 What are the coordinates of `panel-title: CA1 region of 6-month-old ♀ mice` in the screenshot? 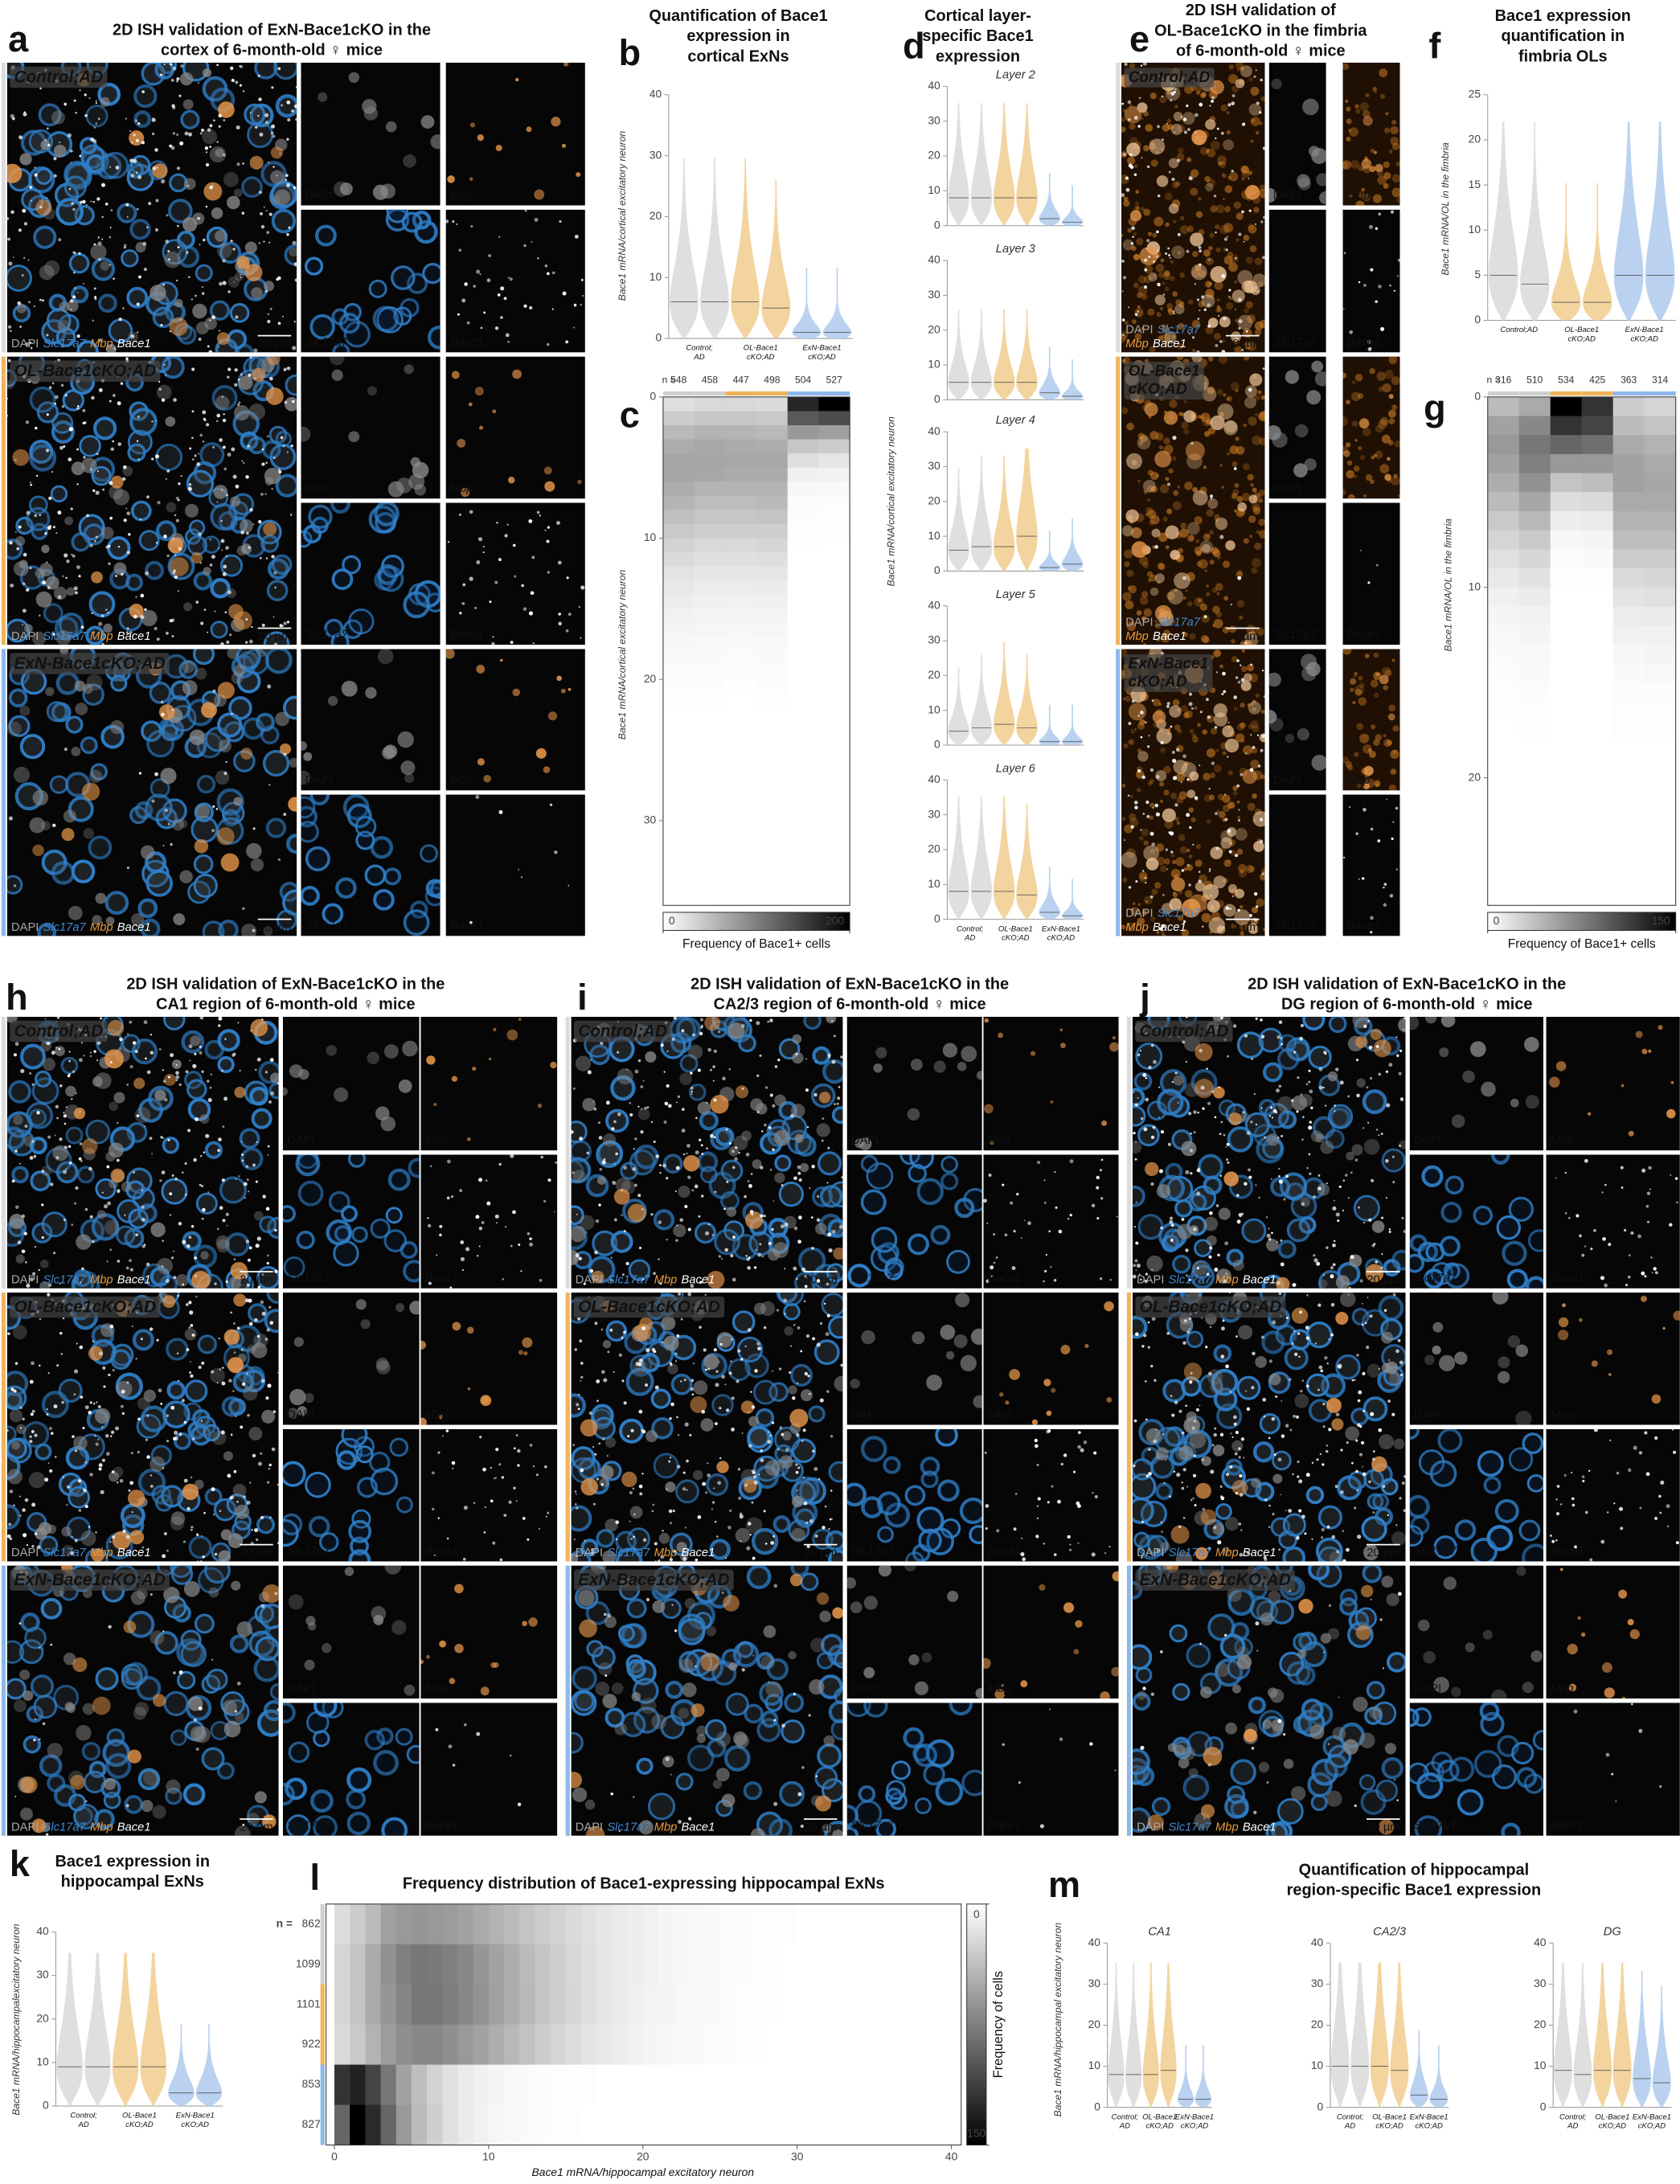 It's located at (285, 1004).